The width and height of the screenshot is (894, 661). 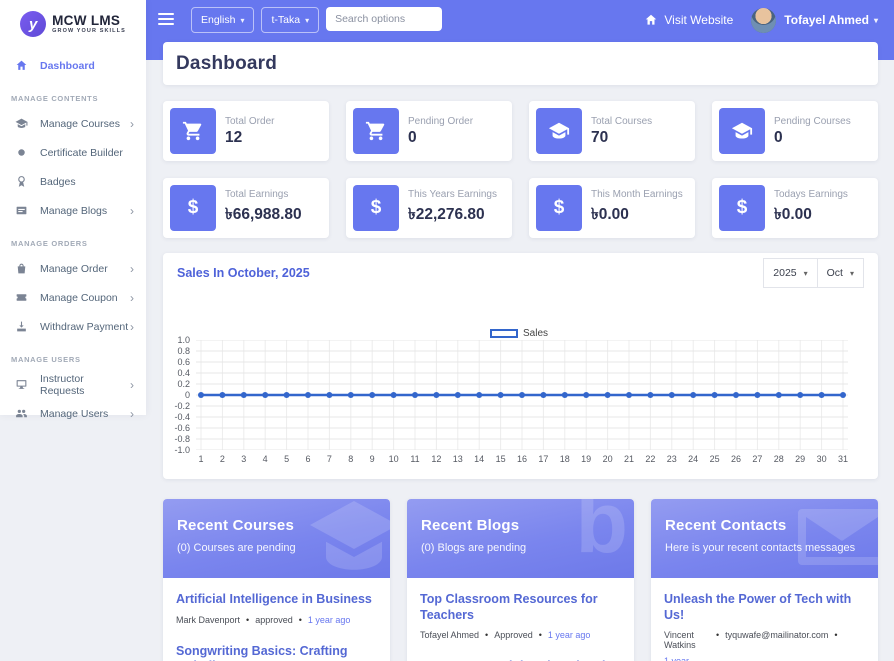 I want to click on stat-label: Todays Earnings, so click(x=811, y=194).